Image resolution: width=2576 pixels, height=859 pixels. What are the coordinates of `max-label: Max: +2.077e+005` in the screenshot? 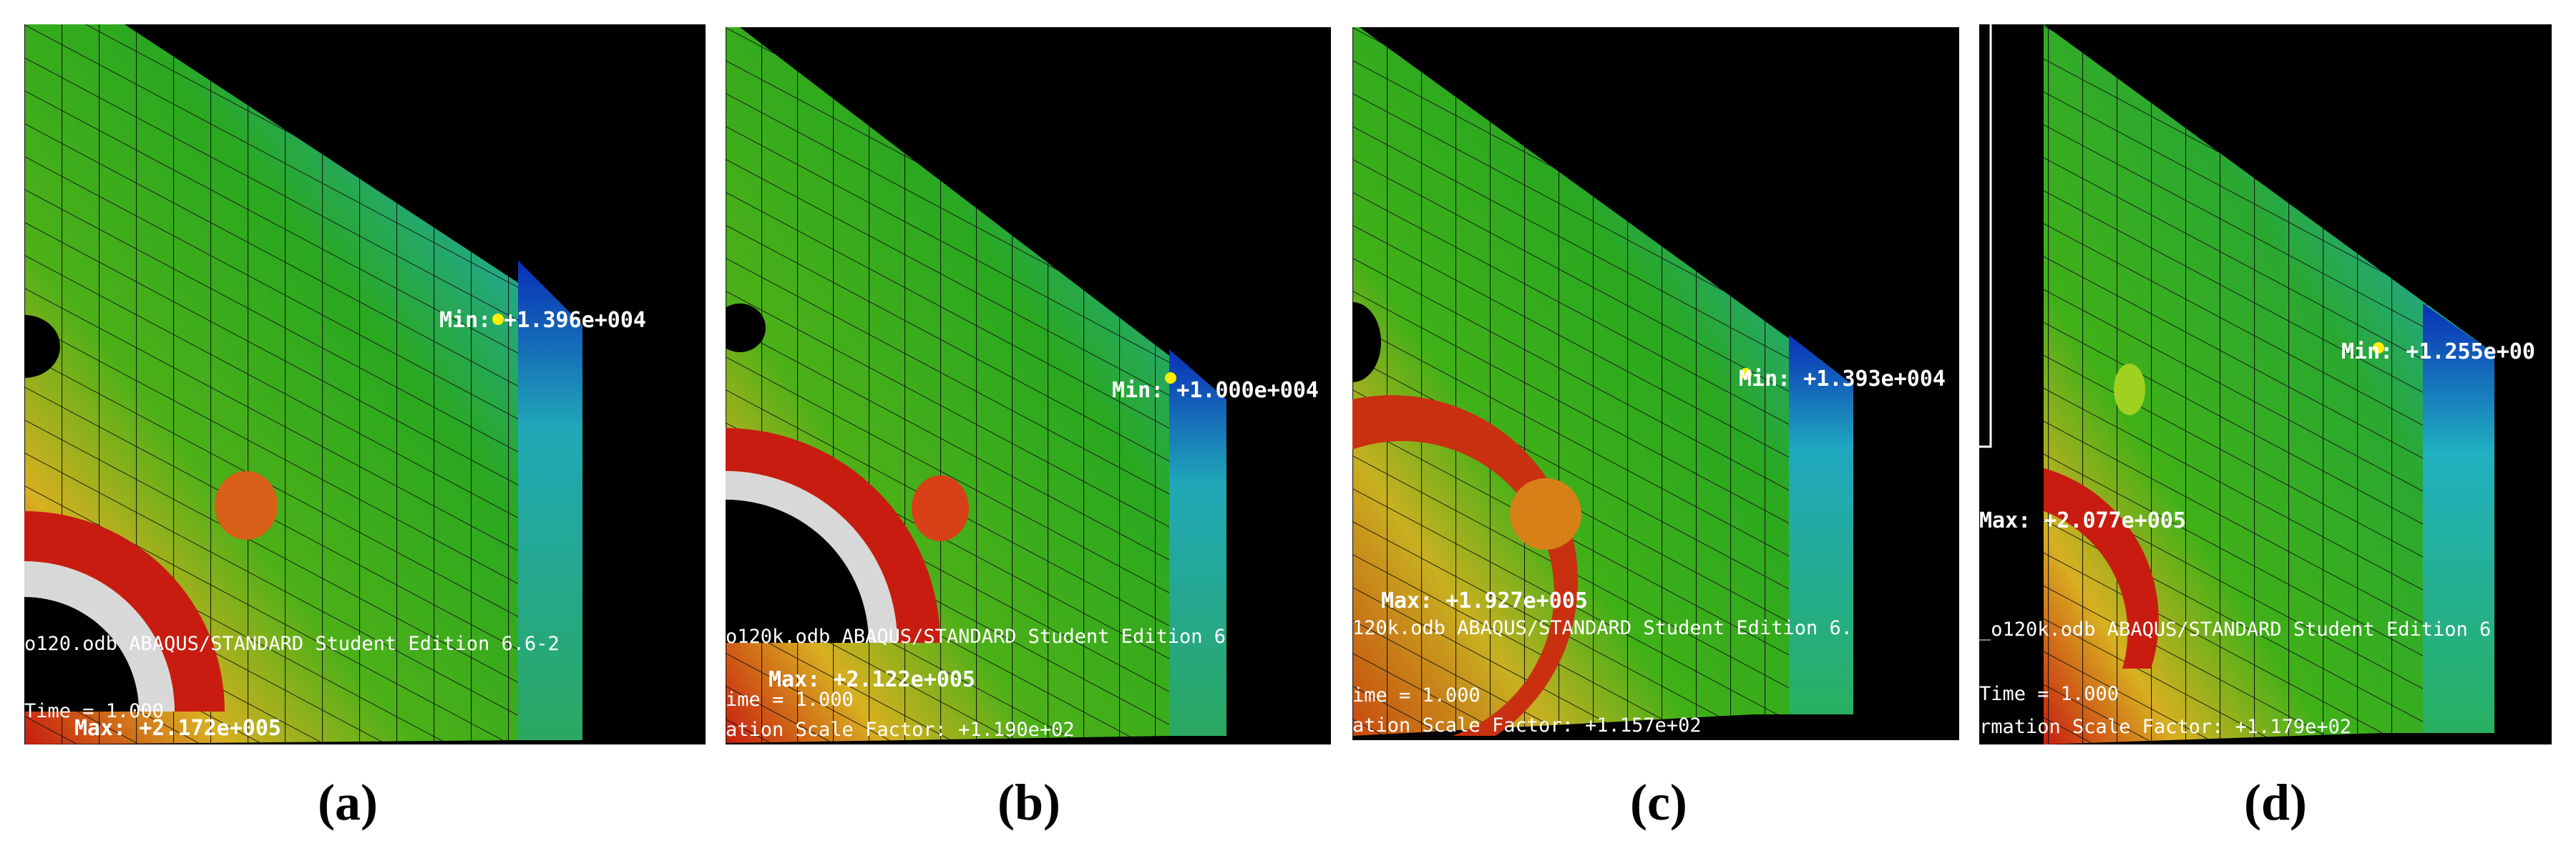 It's located at (2082, 520).